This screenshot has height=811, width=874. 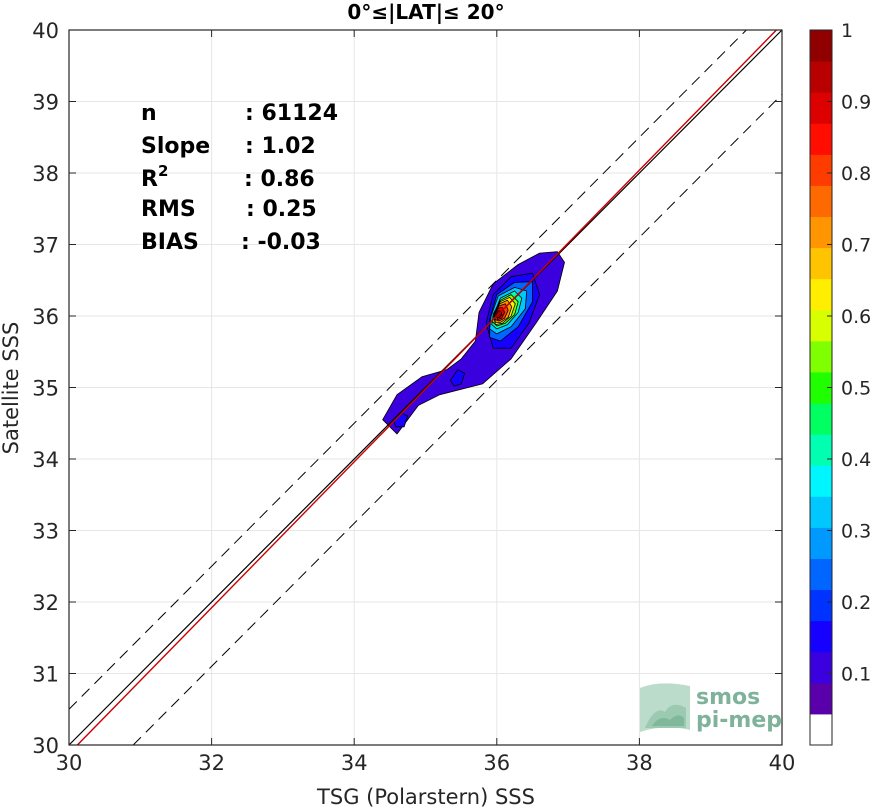 What do you see at coordinates (639, 763) in the screenshot?
I see `x-tick-label: 38` at bounding box center [639, 763].